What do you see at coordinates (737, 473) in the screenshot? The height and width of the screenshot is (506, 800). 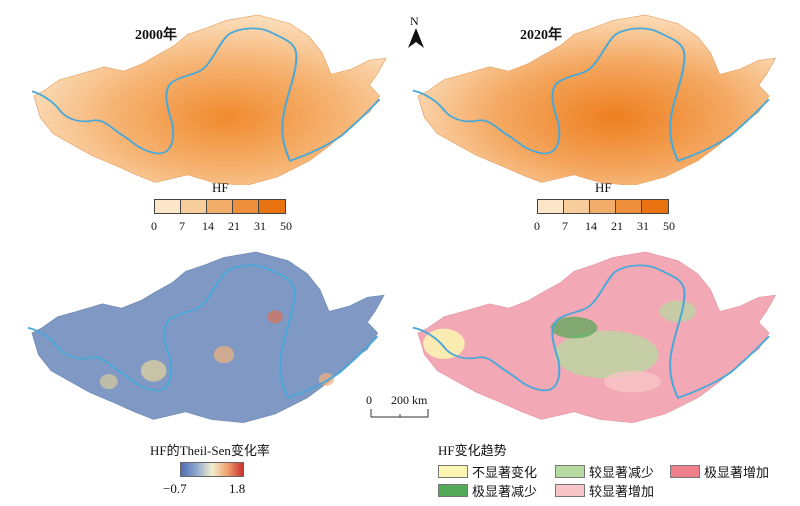 I see `trend-item-label: 极显著增加` at bounding box center [737, 473].